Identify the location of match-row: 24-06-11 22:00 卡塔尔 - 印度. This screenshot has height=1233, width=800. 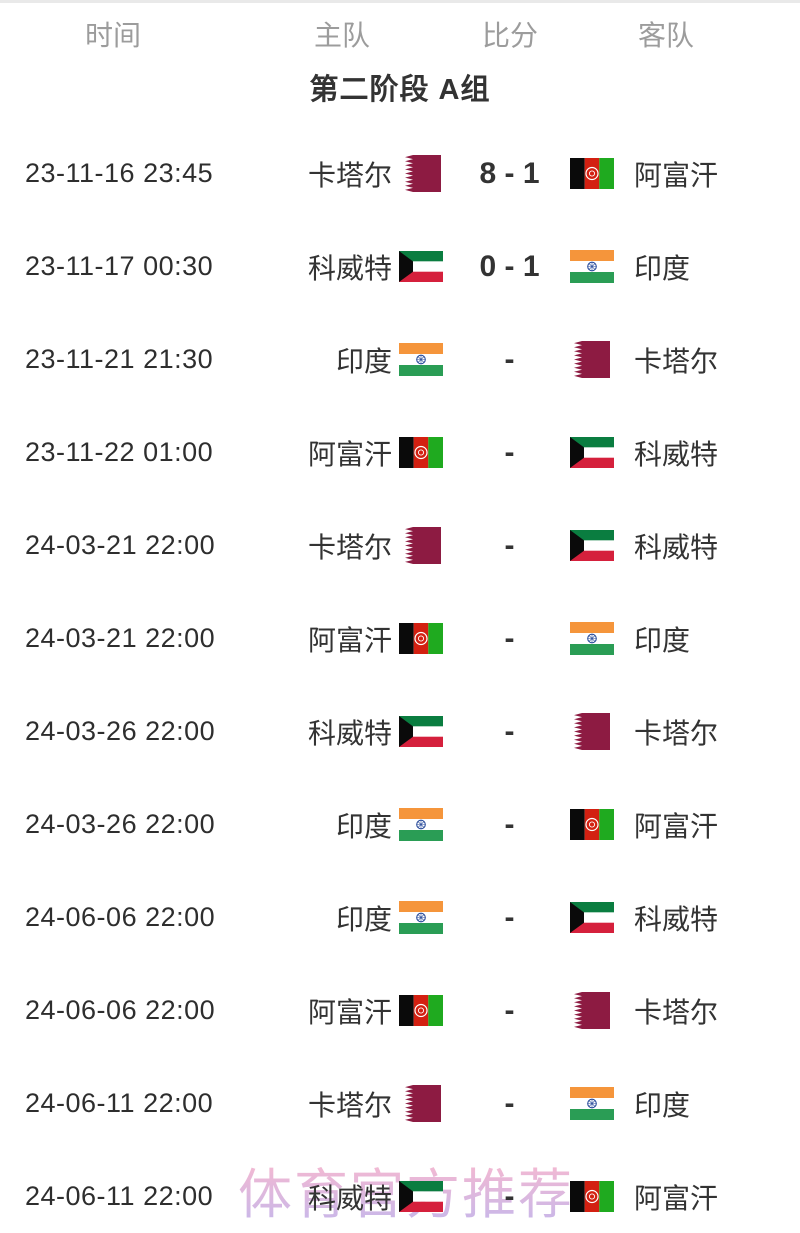
(400, 1103).